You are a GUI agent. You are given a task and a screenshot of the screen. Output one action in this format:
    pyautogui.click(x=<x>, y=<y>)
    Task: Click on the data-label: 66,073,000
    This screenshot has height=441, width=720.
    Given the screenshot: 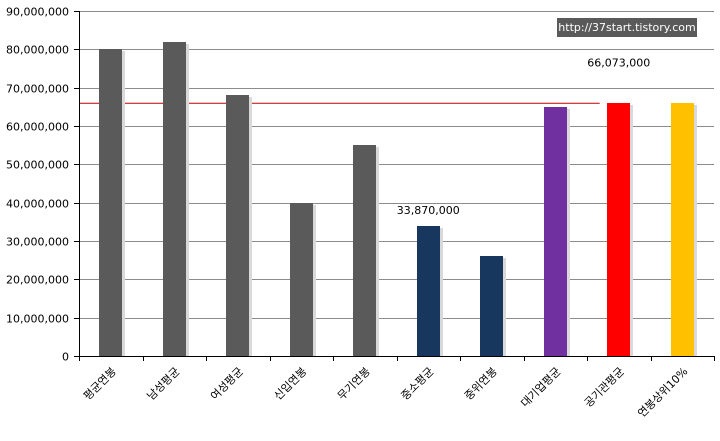 What is the action you would take?
    pyautogui.click(x=618, y=63)
    